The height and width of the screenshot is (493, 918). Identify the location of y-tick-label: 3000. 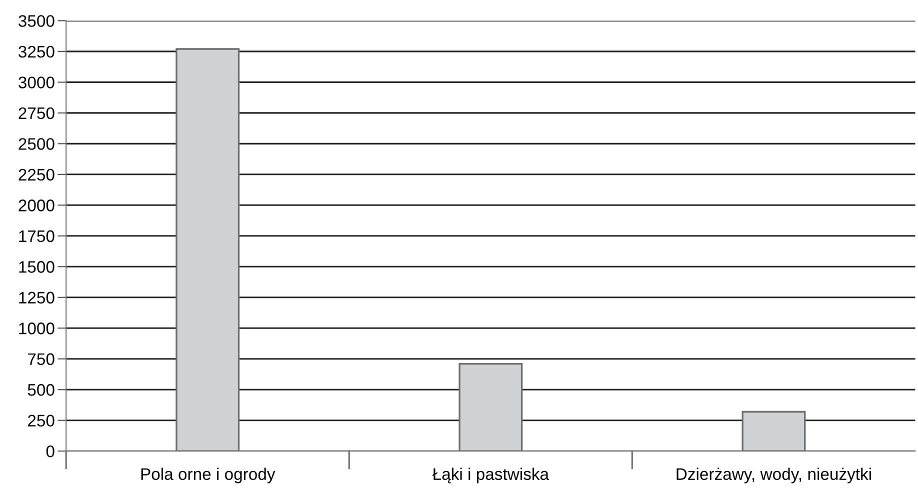
(36, 82).